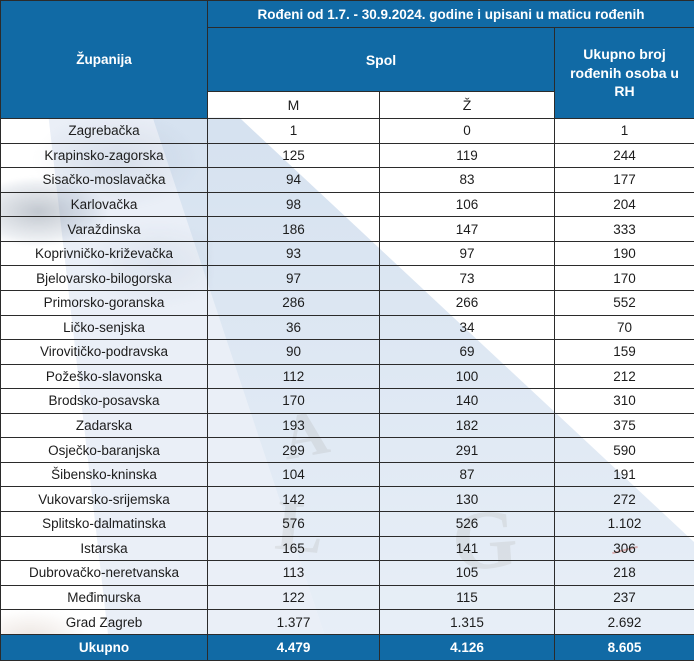 The height and width of the screenshot is (661, 694). I want to click on z-cell: 34, so click(467, 327).